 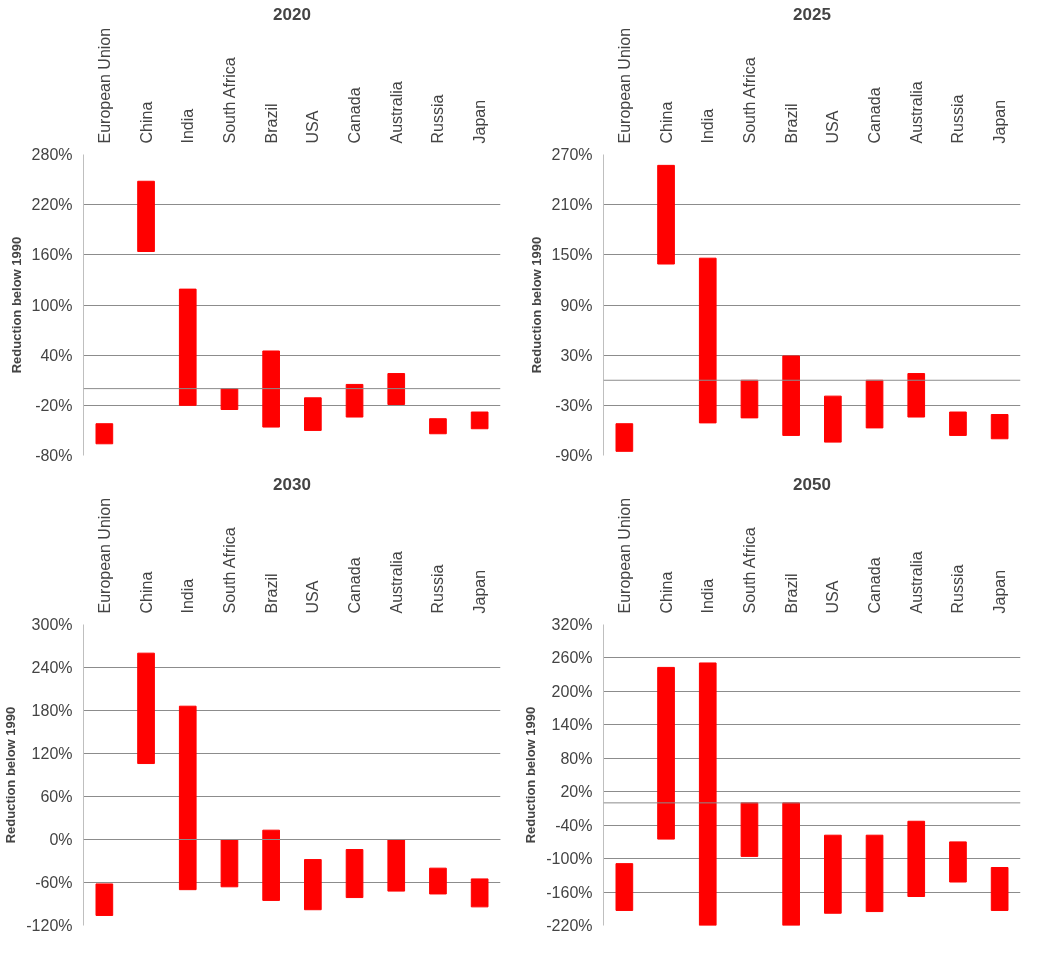 What do you see at coordinates (49, 925) in the screenshot?
I see `y-tick-label: -120%` at bounding box center [49, 925].